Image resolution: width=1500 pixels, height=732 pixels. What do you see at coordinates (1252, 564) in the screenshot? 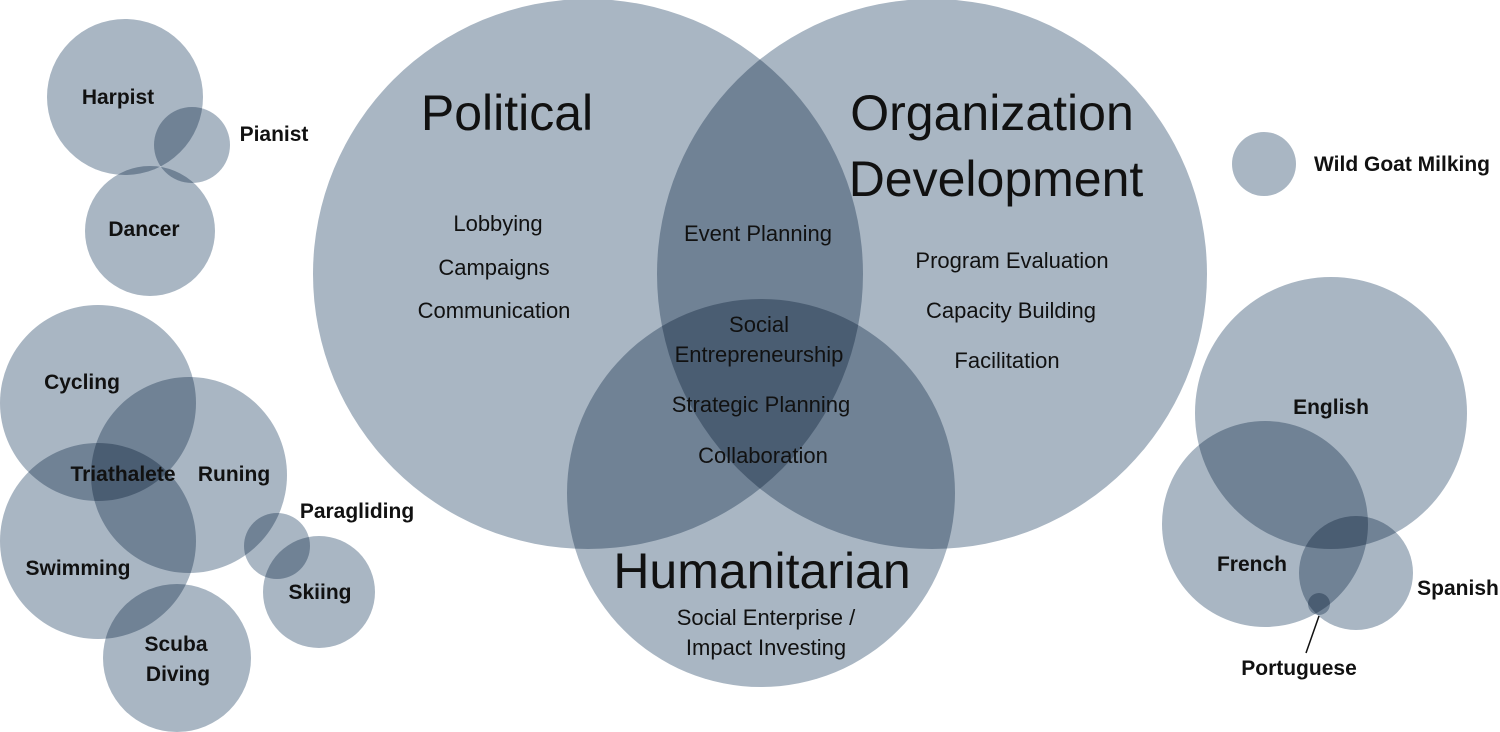
I see `french-label: French` at bounding box center [1252, 564].